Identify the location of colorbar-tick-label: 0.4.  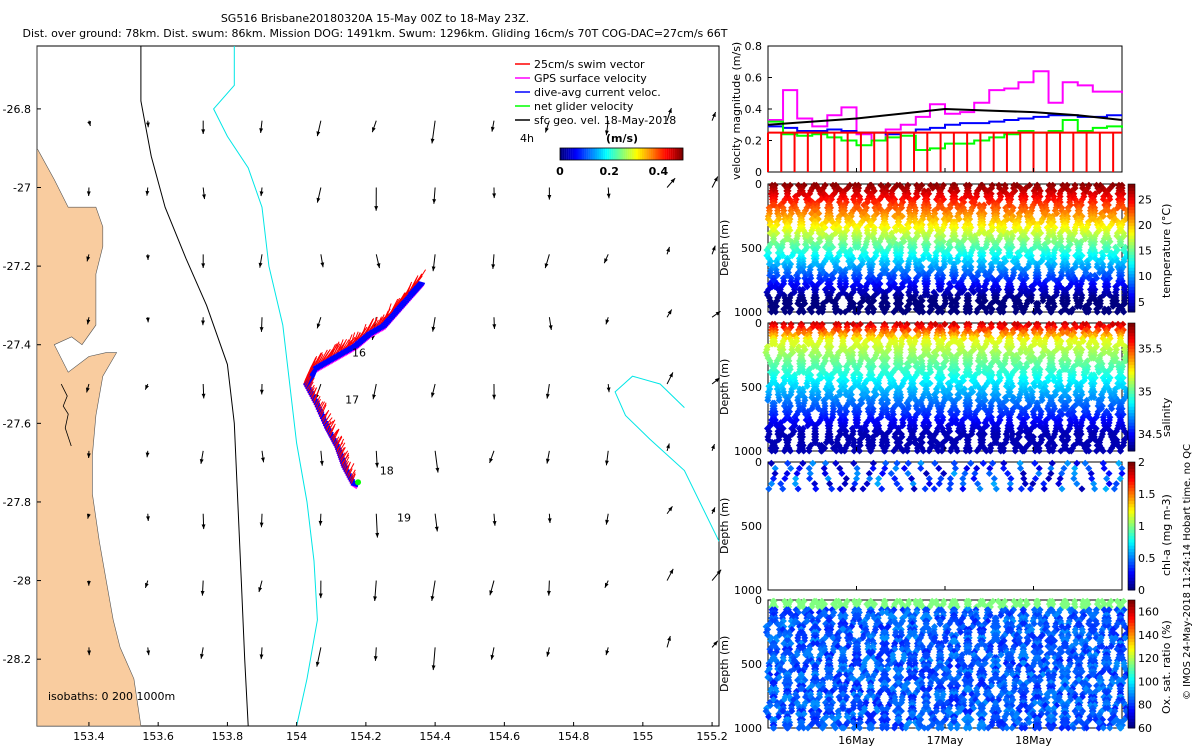
(659, 171).